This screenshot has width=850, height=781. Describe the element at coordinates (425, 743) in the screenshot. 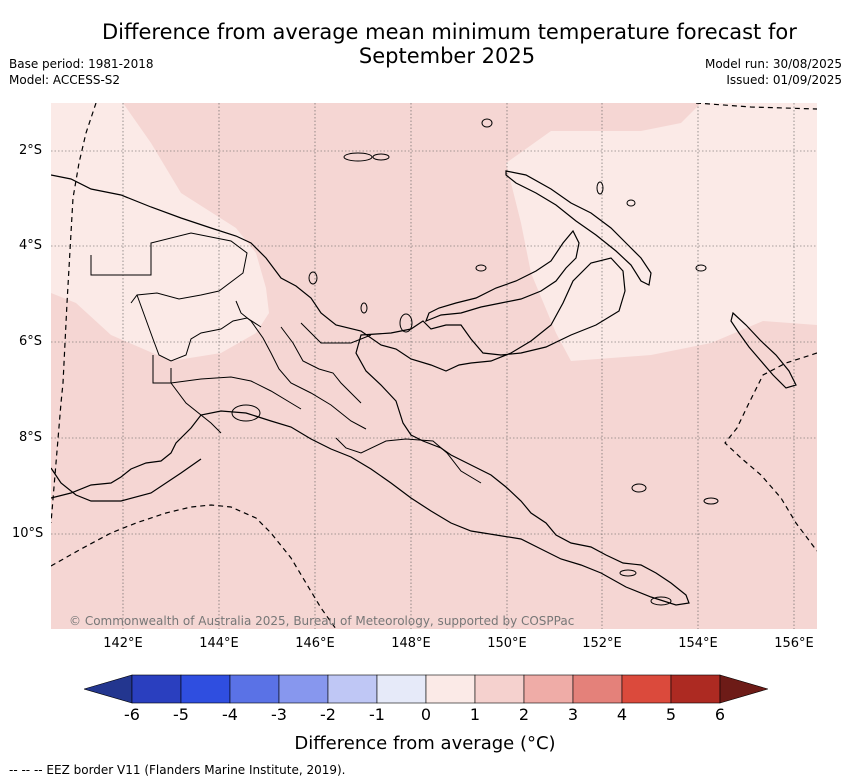

I see `colorbar-title: Difference from average (°C)` at that location.